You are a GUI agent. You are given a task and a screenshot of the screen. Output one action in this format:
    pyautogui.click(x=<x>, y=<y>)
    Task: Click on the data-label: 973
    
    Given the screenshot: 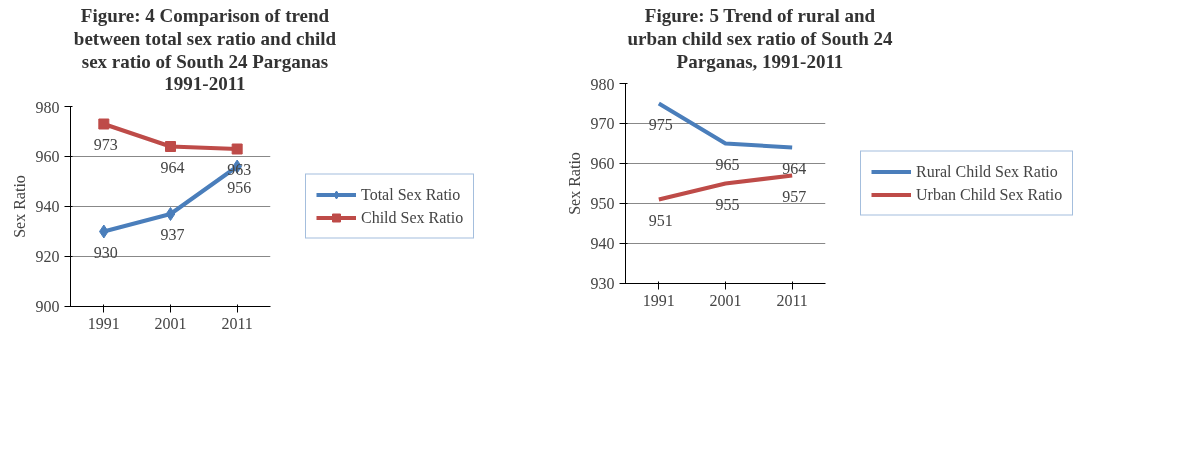 What is the action you would take?
    pyautogui.click(x=105, y=145)
    